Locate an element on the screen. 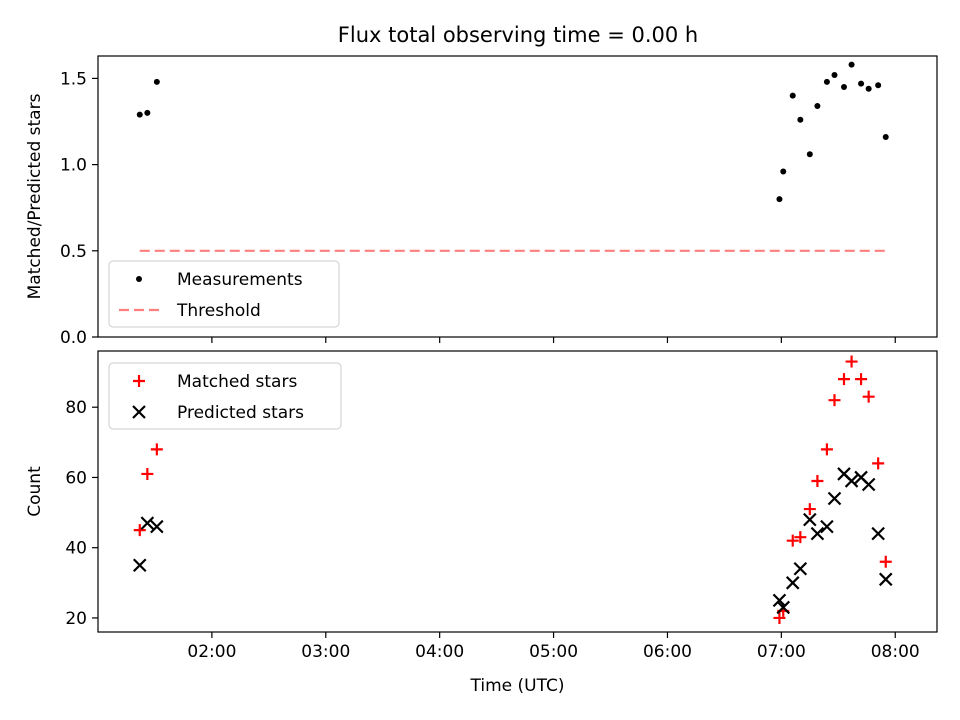 This screenshot has height=720, width=960. x-tick-label: 08:00 is located at coordinates (895, 652).